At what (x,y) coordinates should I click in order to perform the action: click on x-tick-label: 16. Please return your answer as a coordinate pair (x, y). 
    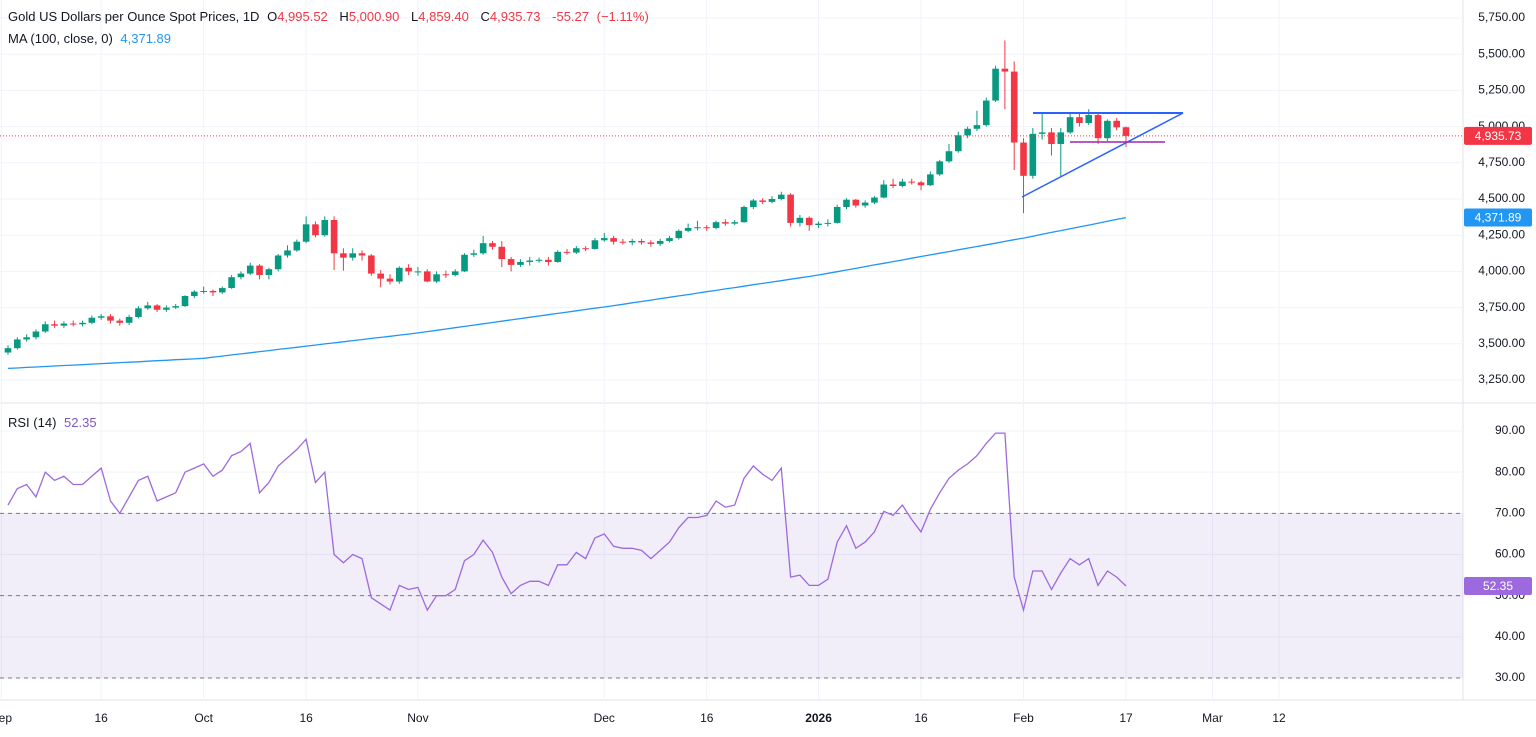
    Looking at the image, I should click on (306, 718).